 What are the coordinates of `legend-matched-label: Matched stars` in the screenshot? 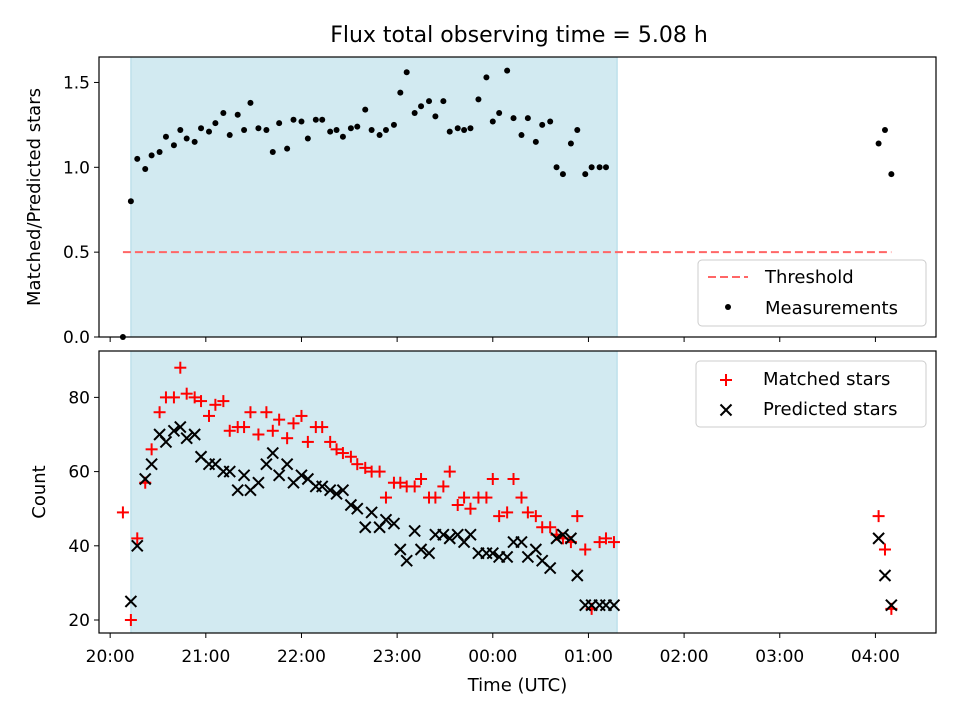 It's located at (826, 379).